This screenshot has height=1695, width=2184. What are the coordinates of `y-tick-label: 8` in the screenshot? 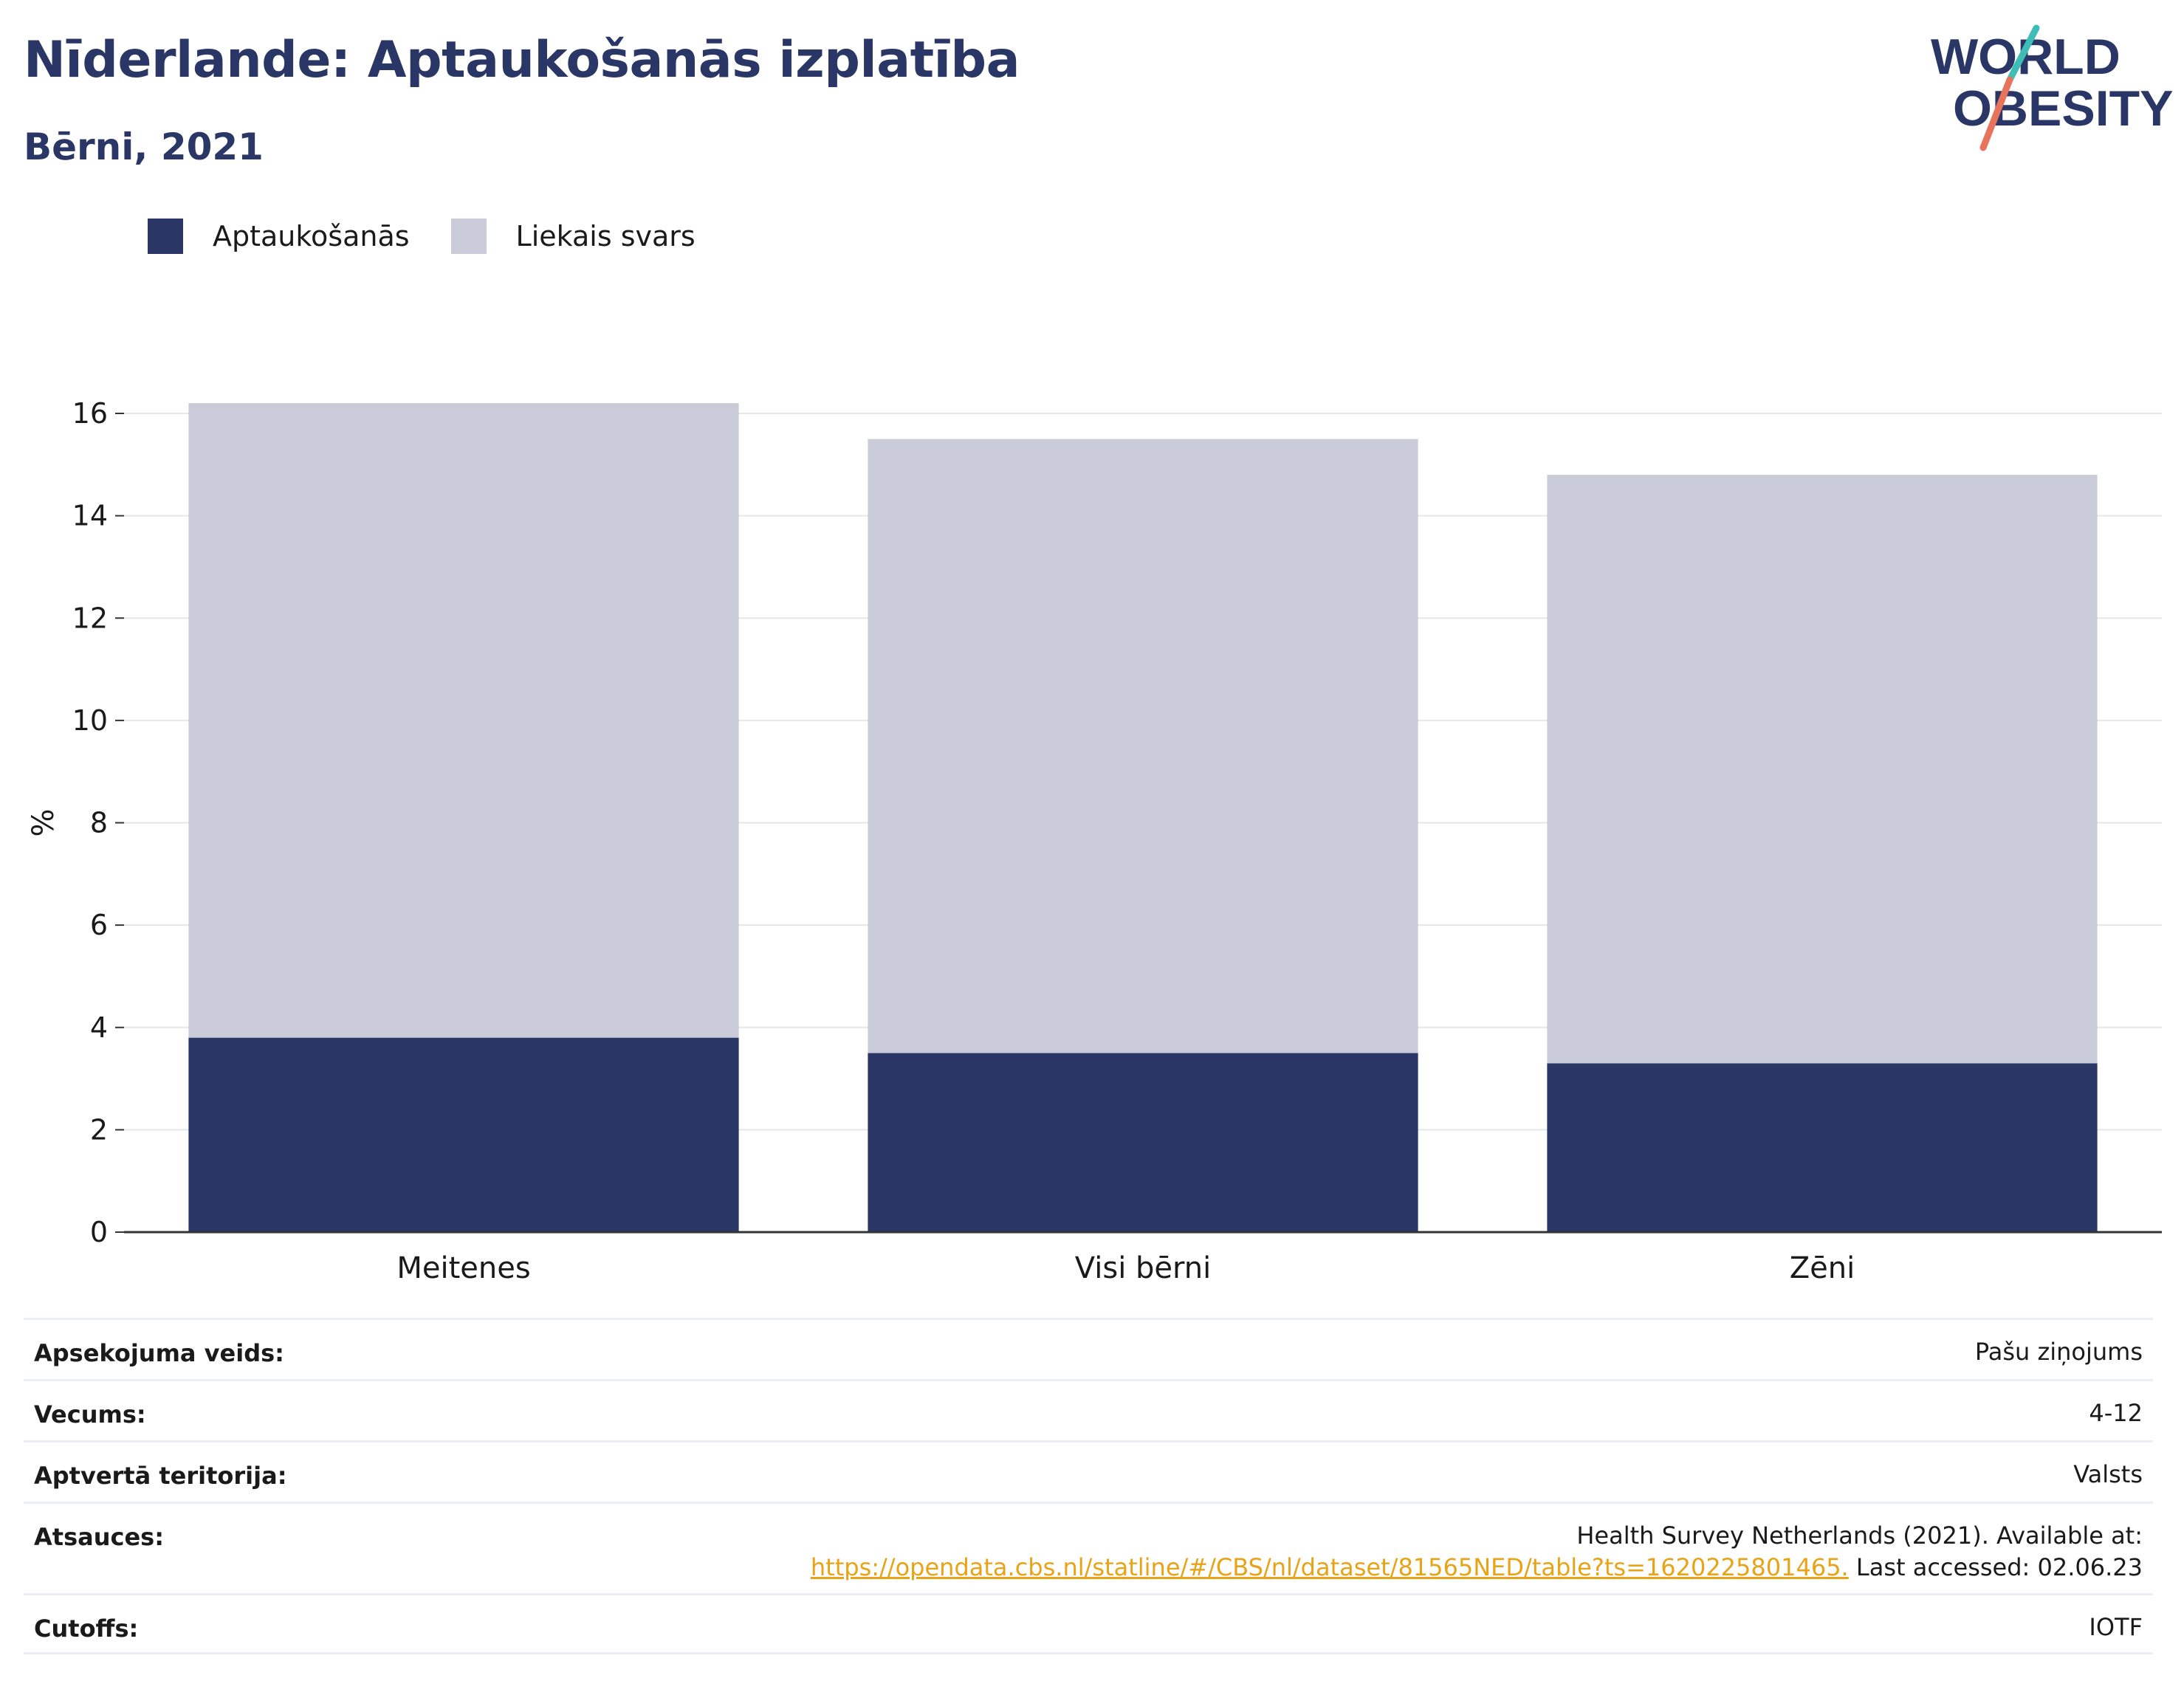 It's located at (99, 823).